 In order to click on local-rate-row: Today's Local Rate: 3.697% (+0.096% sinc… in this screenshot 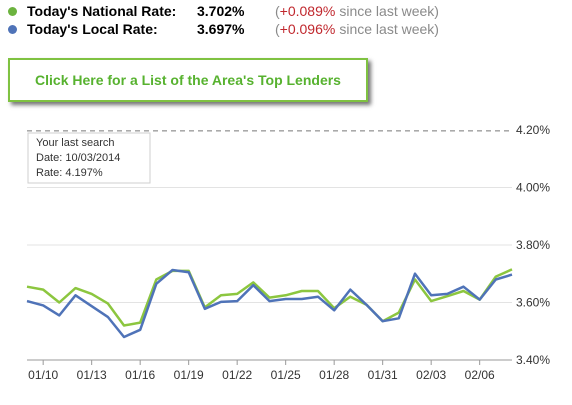, I will do `click(223, 29)`.